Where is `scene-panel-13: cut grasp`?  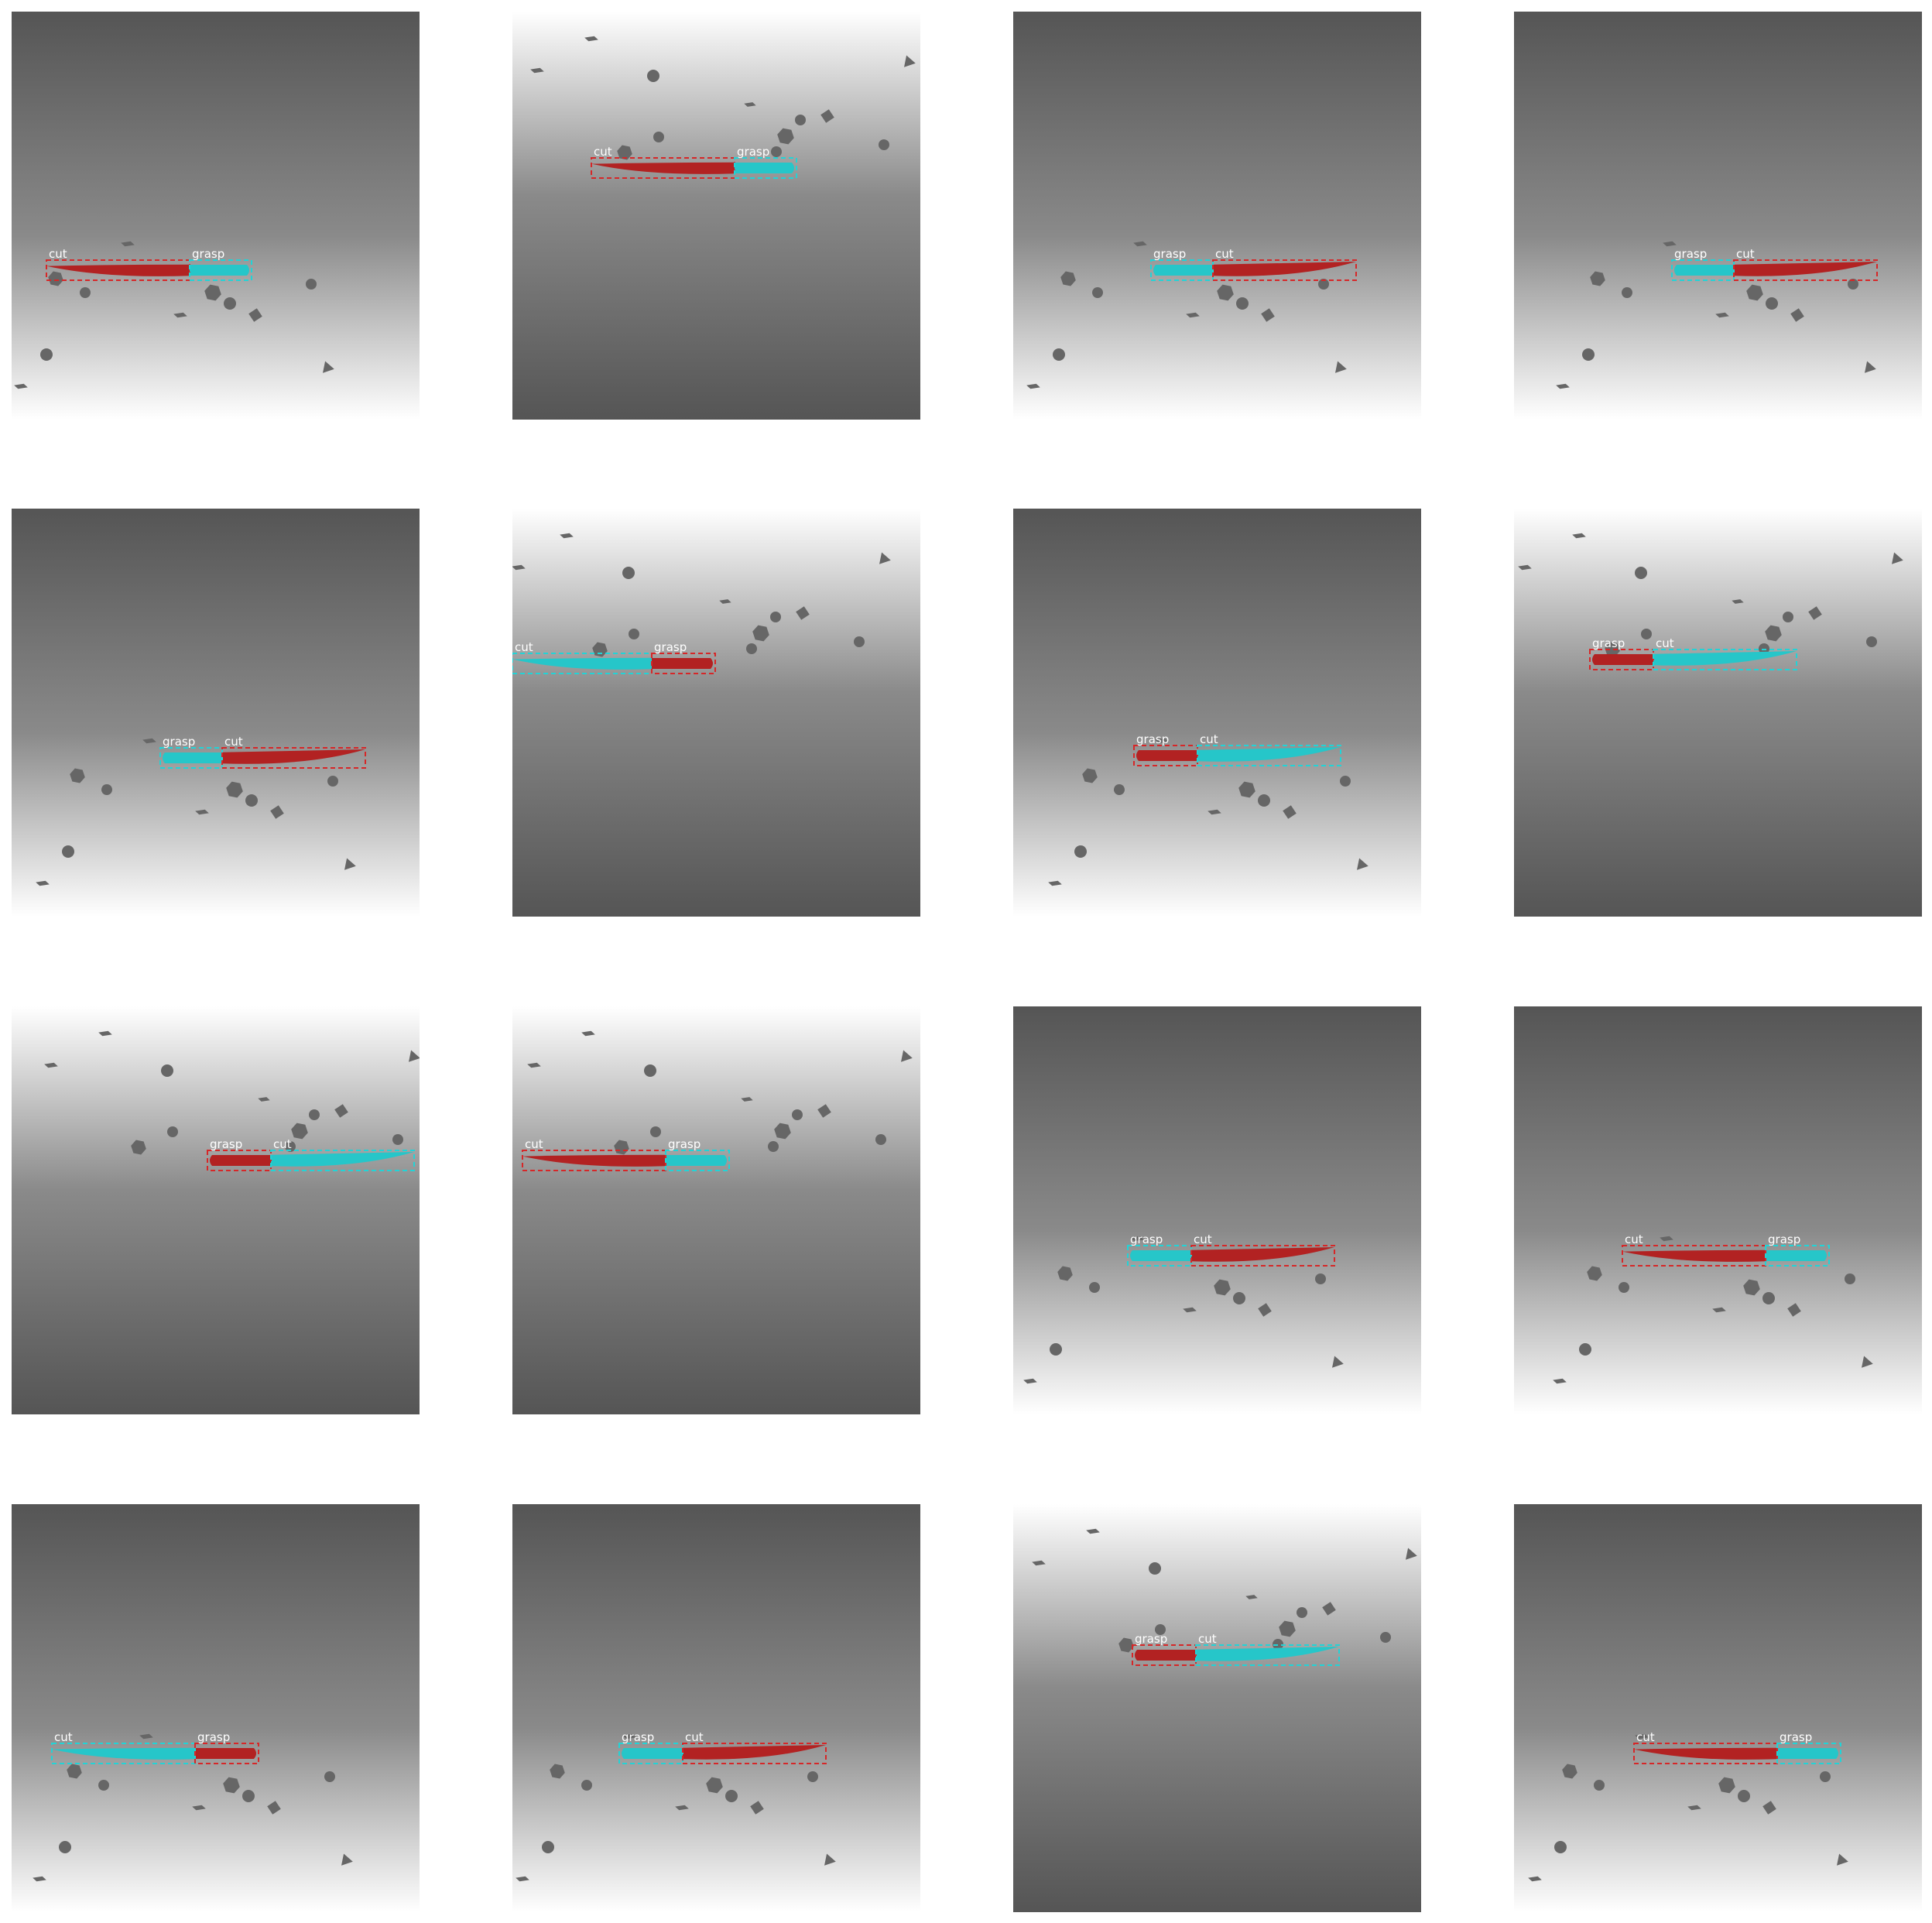 scene-panel-13: cut grasp is located at coordinates (216, 1708).